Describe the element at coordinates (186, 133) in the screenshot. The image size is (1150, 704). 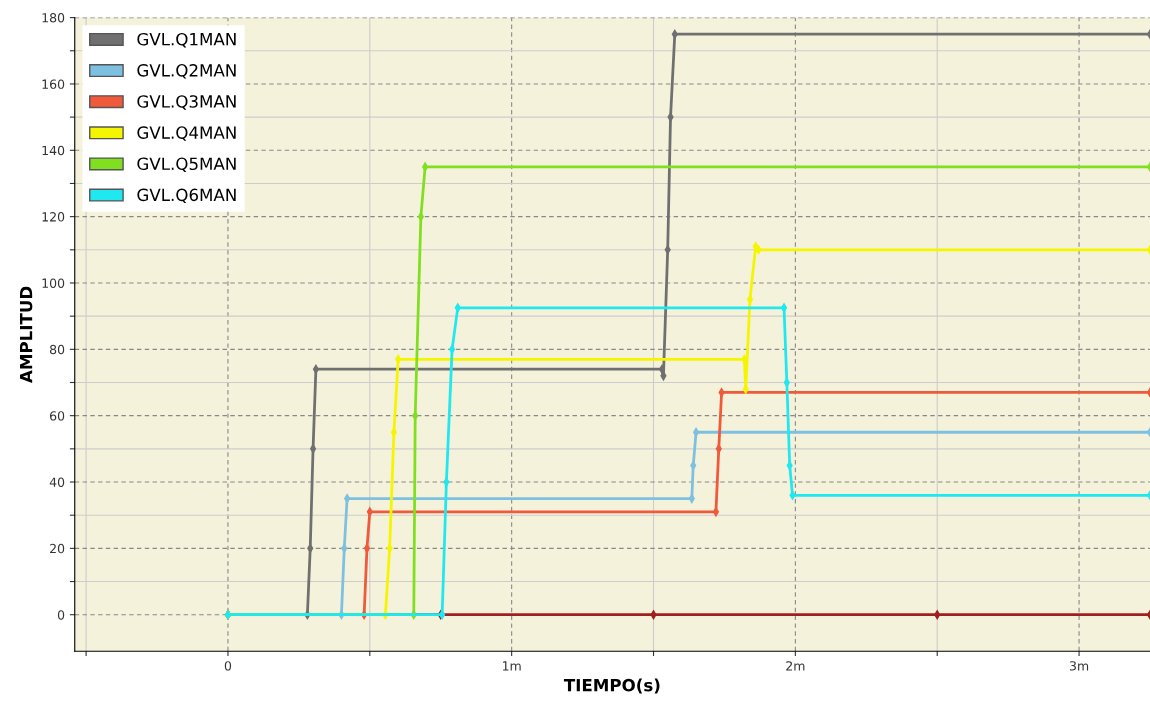
I see `legend-label: GVL.Q4MAN` at that location.